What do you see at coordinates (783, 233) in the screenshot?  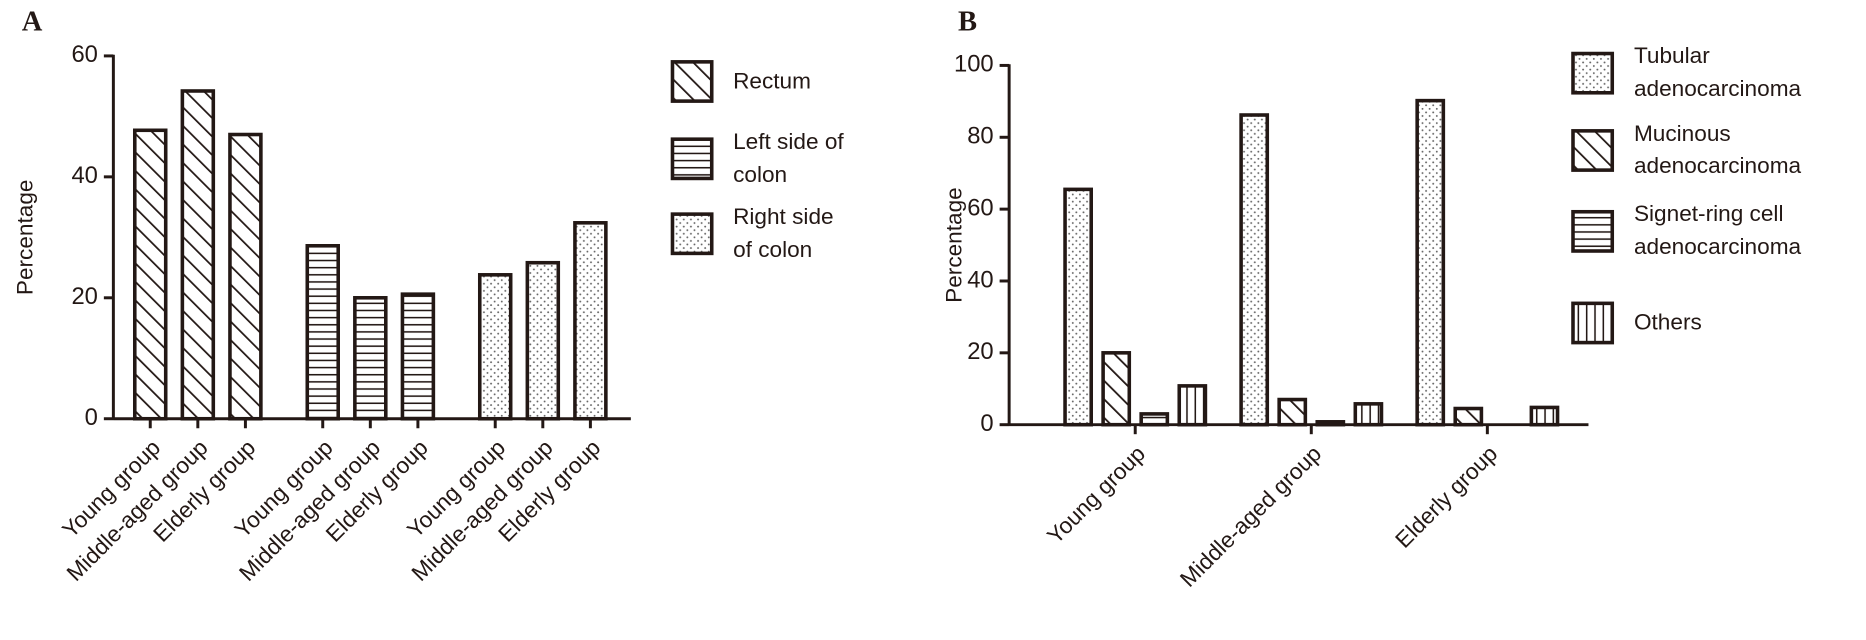 I see `legend-label: Right side of colon` at bounding box center [783, 233].